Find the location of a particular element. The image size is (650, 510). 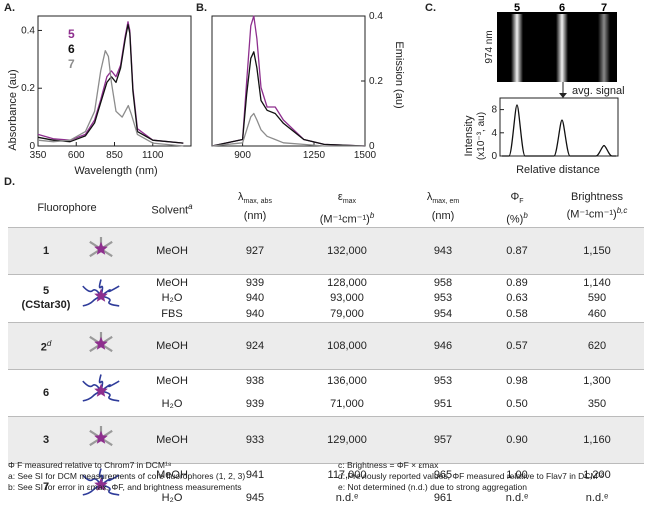

fluorophore-cell: 7 is located at coordinates (67, 486).